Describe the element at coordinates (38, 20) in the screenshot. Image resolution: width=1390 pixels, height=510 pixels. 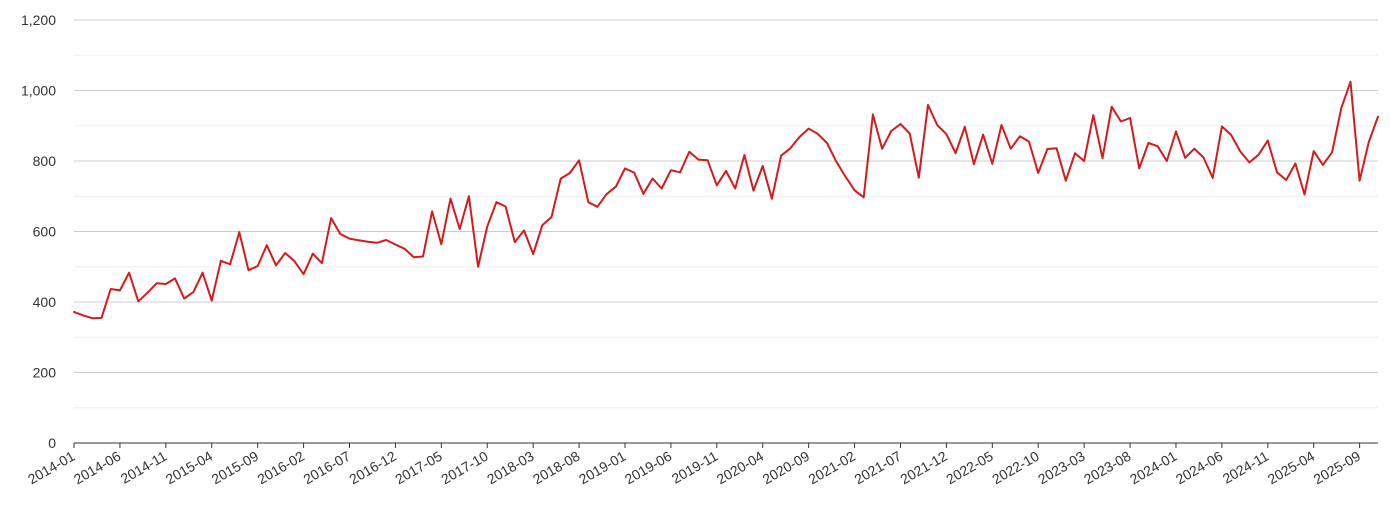
I see `y-tick-label: 1,200` at that location.